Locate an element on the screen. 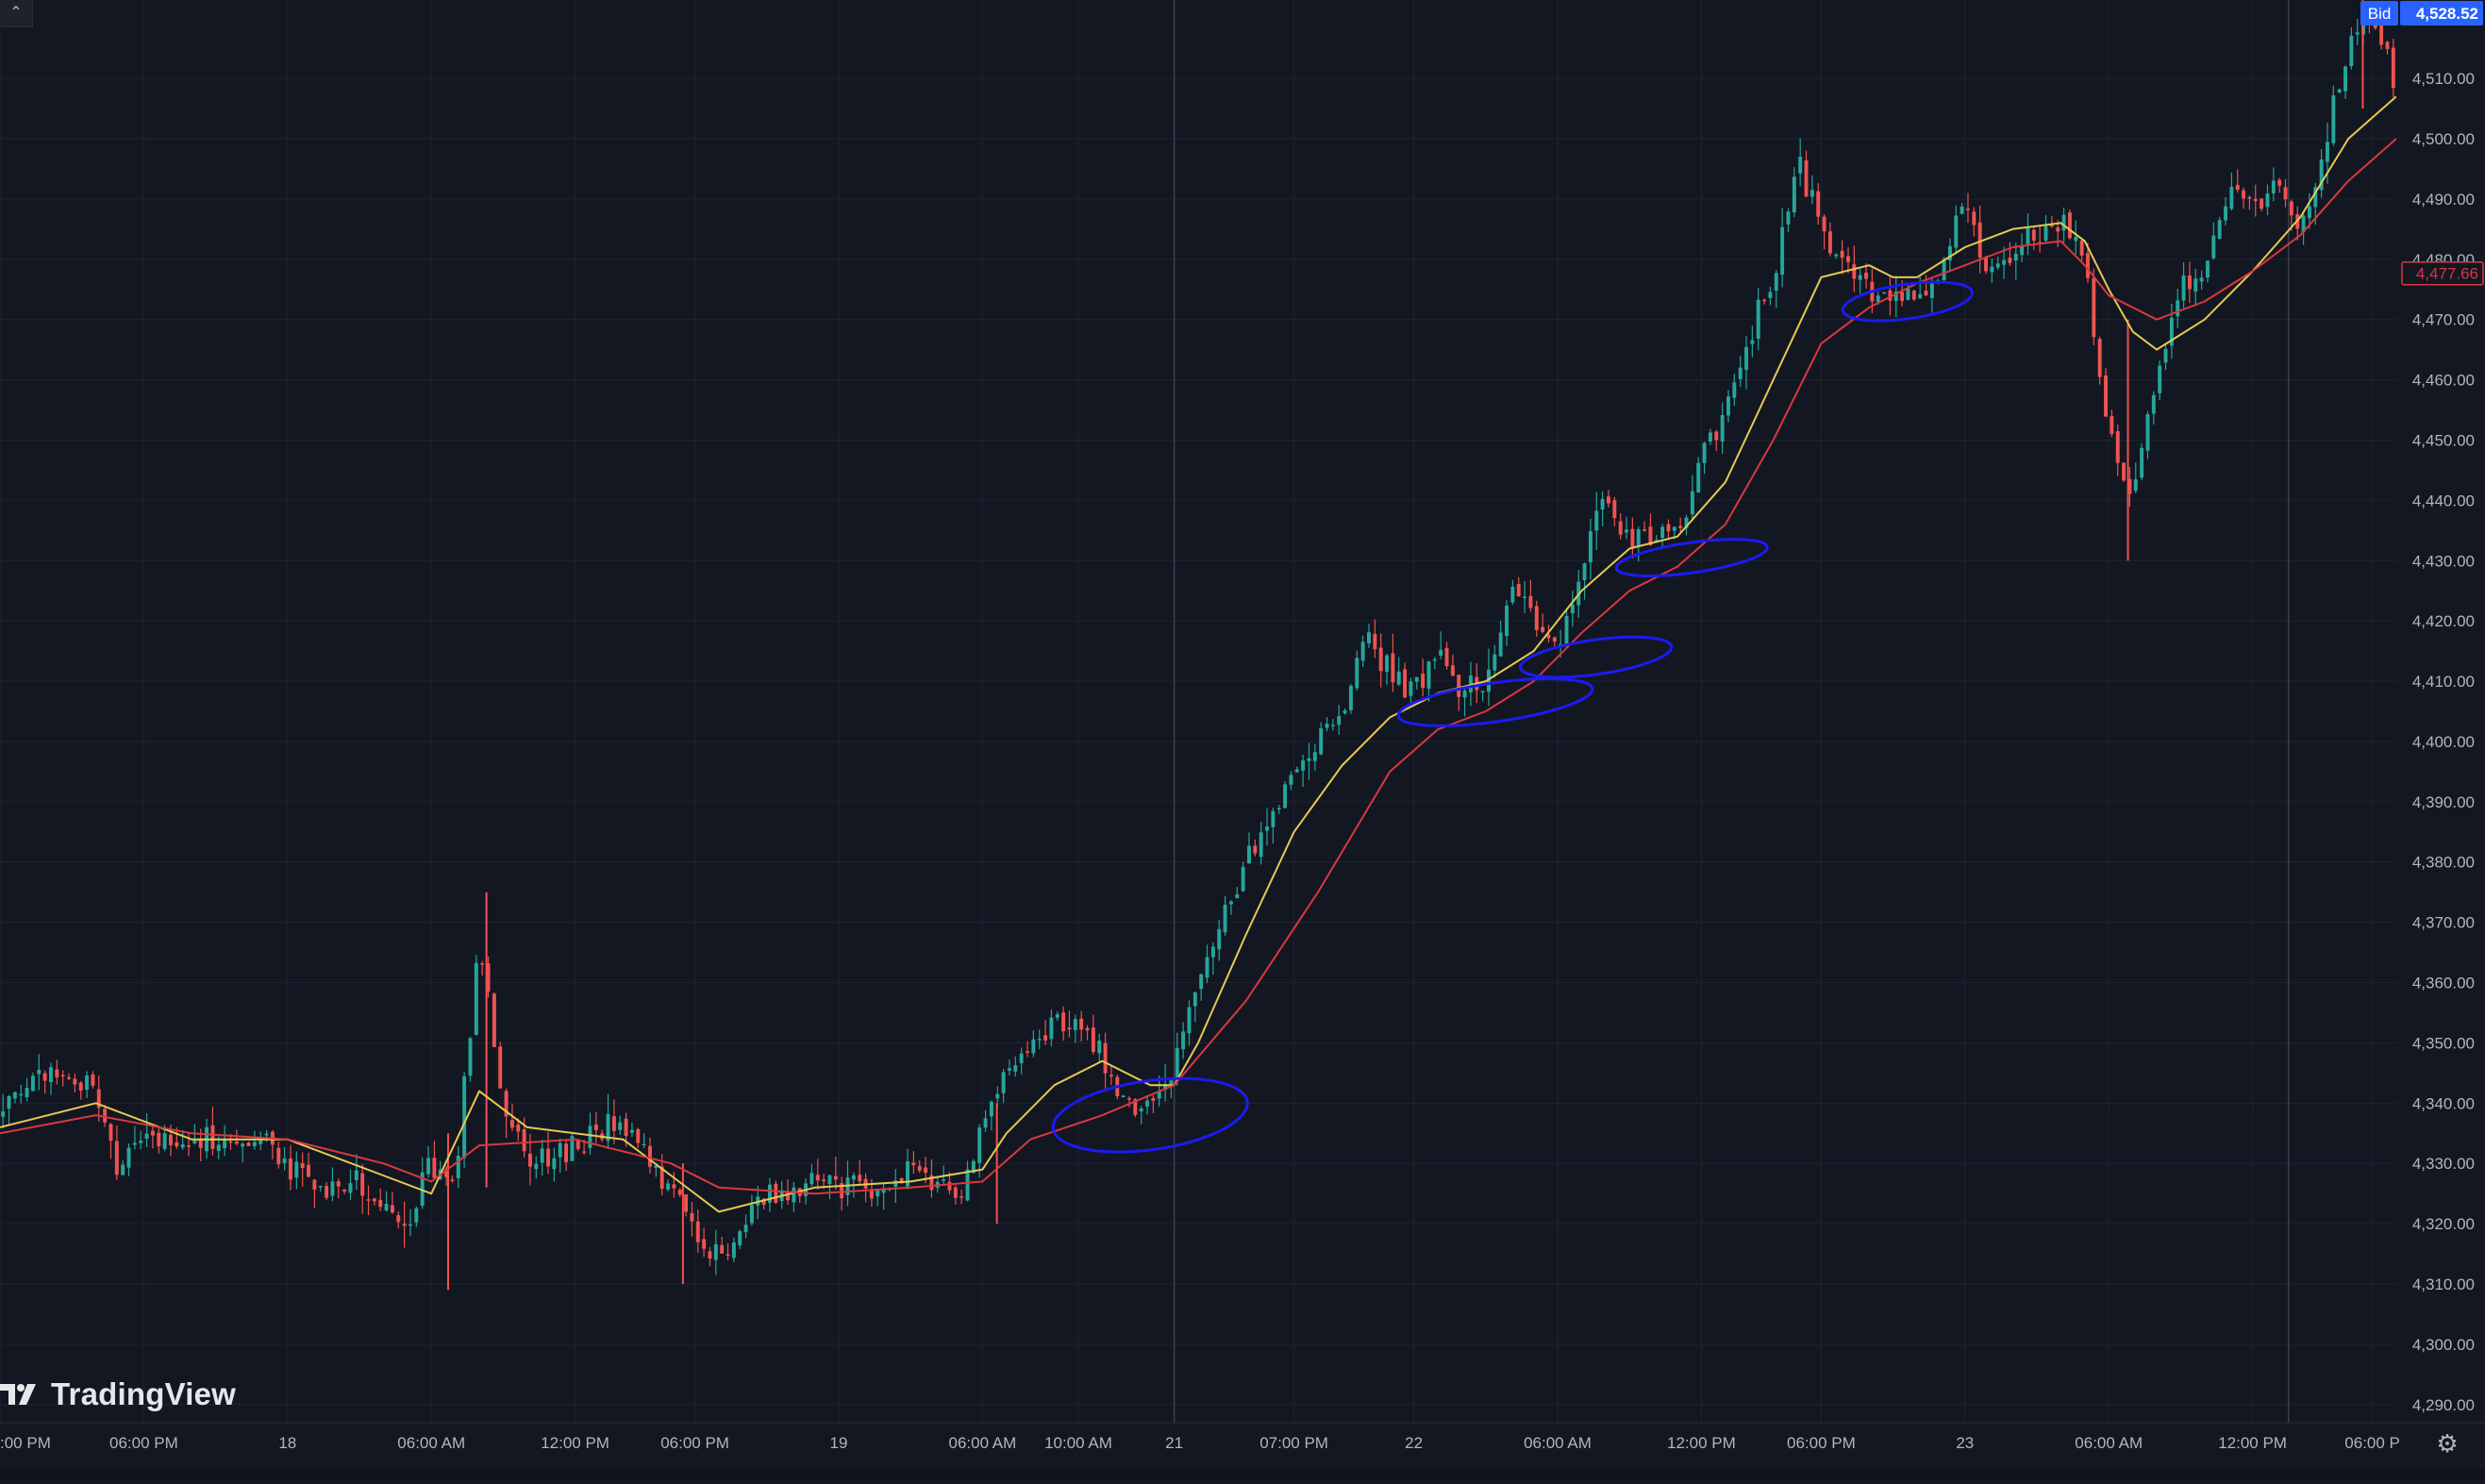 Image resolution: width=2485 pixels, height=1484 pixels. gear-icon: ⚙ is located at coordinates (2447, 1443).